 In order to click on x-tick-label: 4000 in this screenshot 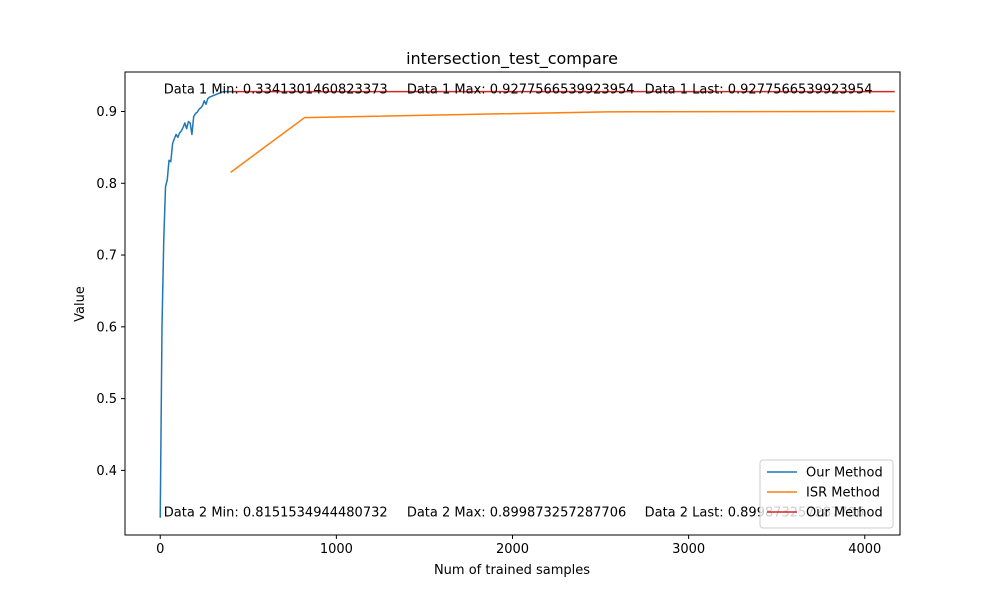, I will do `click(864, 549)`.